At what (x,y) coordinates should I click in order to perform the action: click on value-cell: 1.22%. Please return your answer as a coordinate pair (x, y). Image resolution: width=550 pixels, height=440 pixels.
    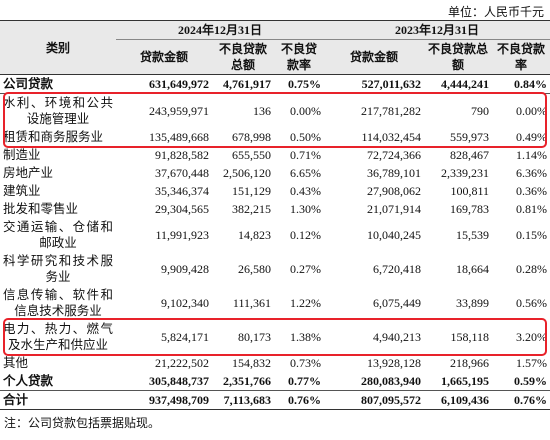
    Looking at the image, I should click on (306, 303).